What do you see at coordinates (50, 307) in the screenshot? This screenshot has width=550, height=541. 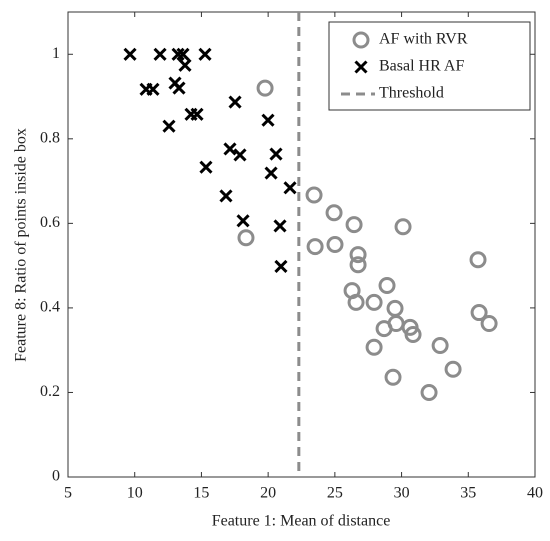 I see `y-tick-label: 0.4` at bounding box center [50, 307].